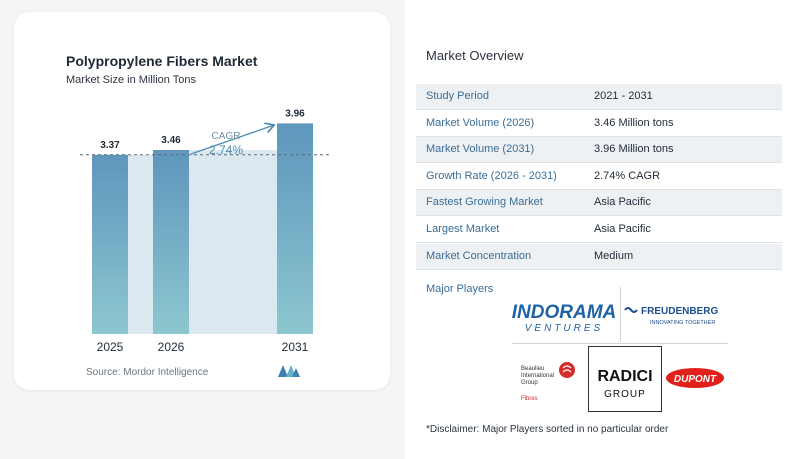  Describe the element at coordinates (627, 175) in the screenshot. I see `overview-row-value: 2.74% CAGR` at that location.